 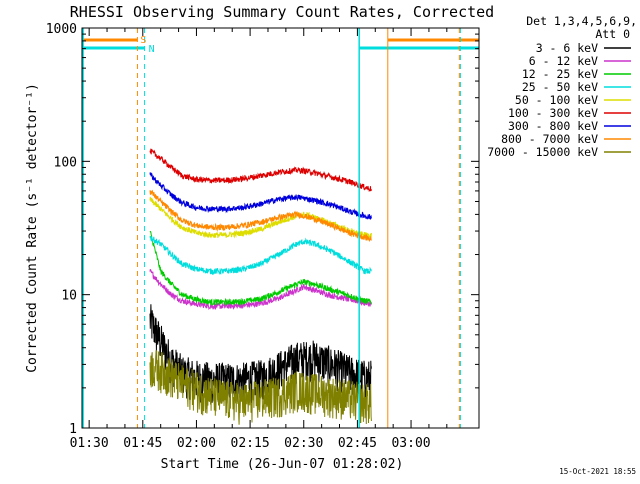 What do you see at coordinates (567, 48) in the screenshot?
I see `legend-label-1: 3 - 6 keV` at bounding box center [567, 48].